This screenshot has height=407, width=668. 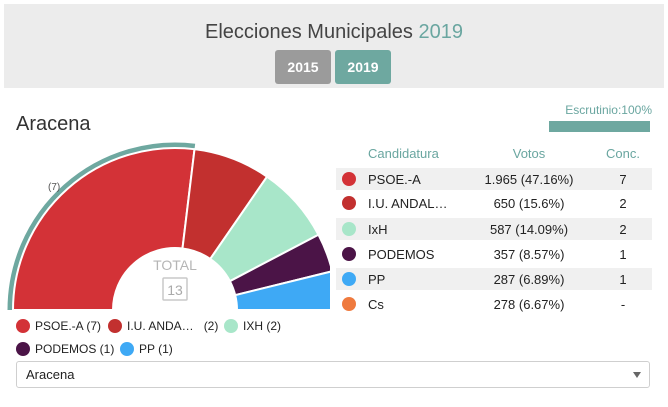 What do you see at coordinates (376, 304) in the screenshot?
I see `party-name: Cs` at bounding box center [376, 304].